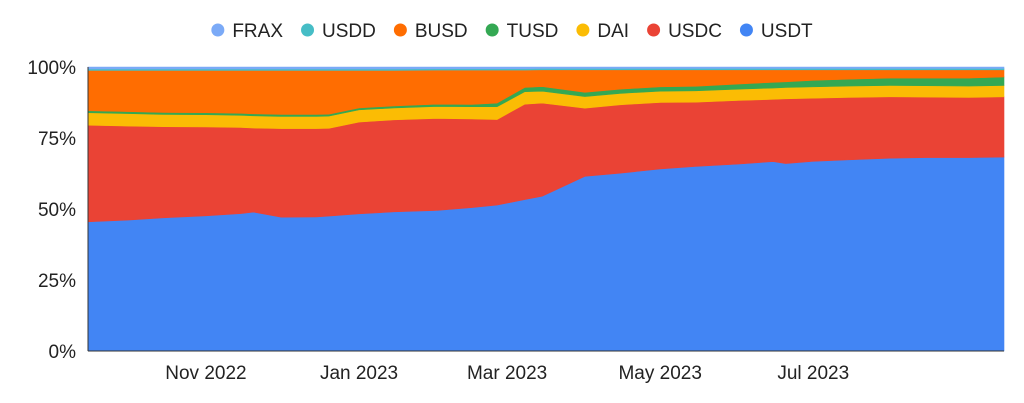 This screenshot has height=403, width=1024. Describe the element at coordinates (613, 31) in the screenshot. I see `legend-label: DAI` at that location.